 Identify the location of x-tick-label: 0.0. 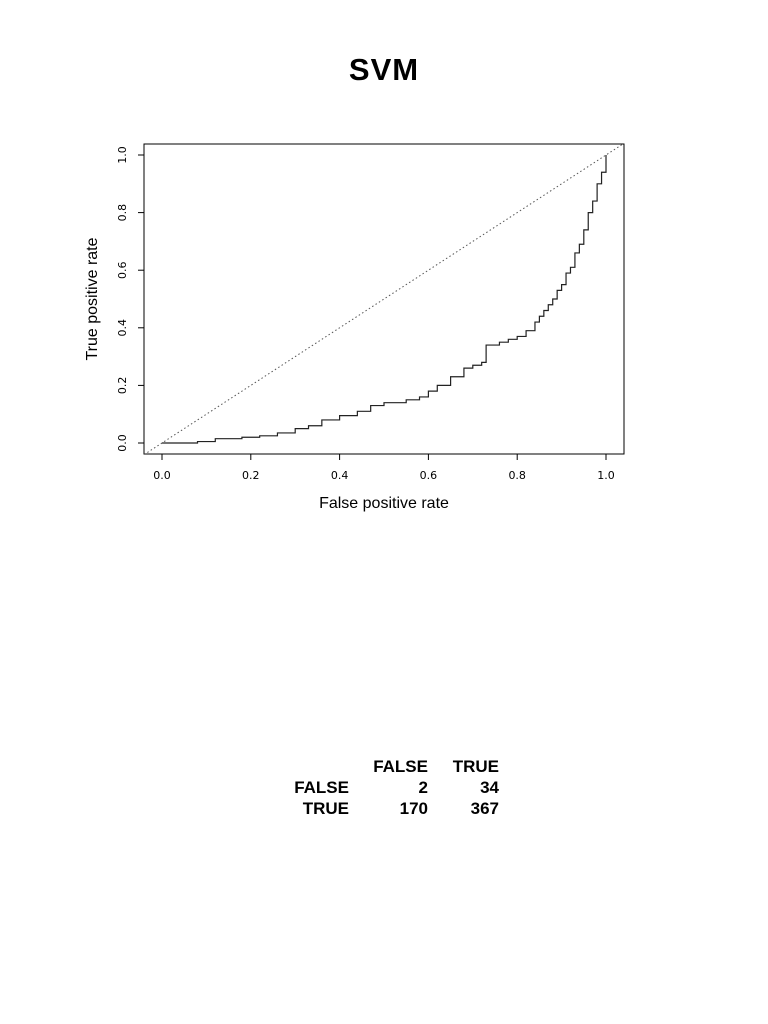
(162, 475).